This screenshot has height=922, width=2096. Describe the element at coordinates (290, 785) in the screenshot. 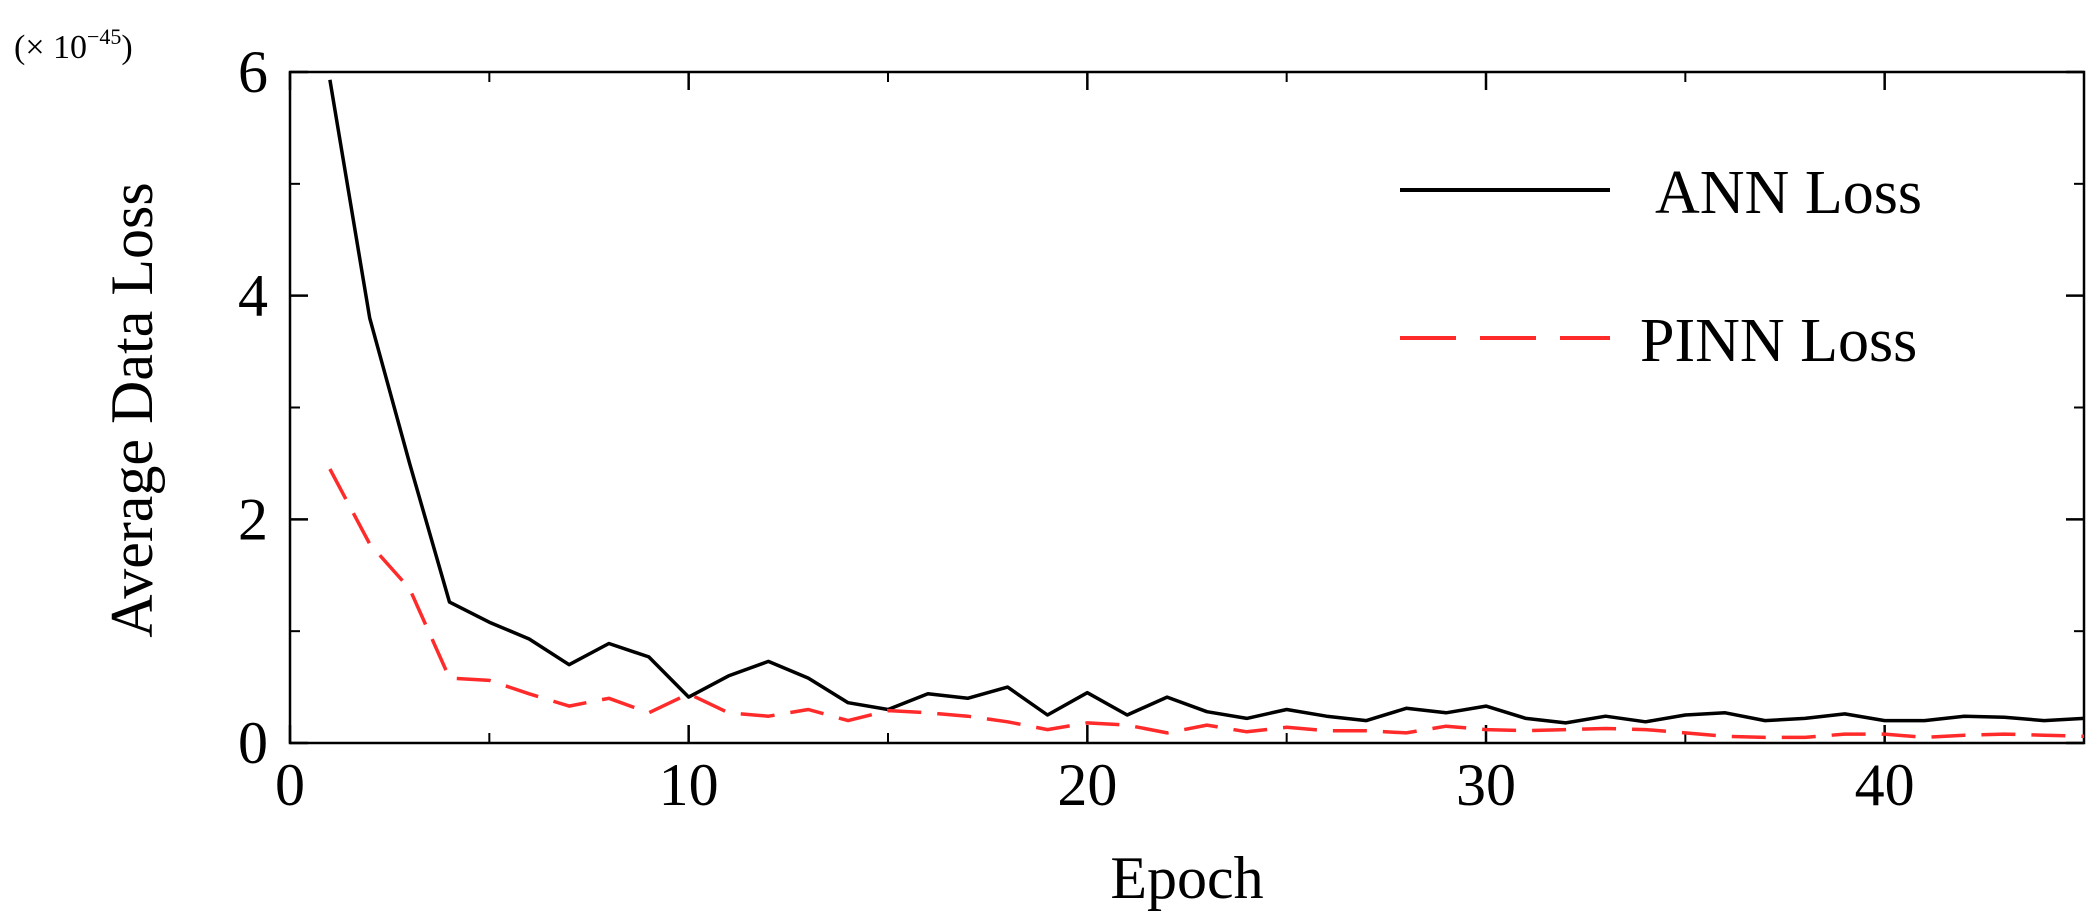

I see `x-tick-label: 0` at that location.